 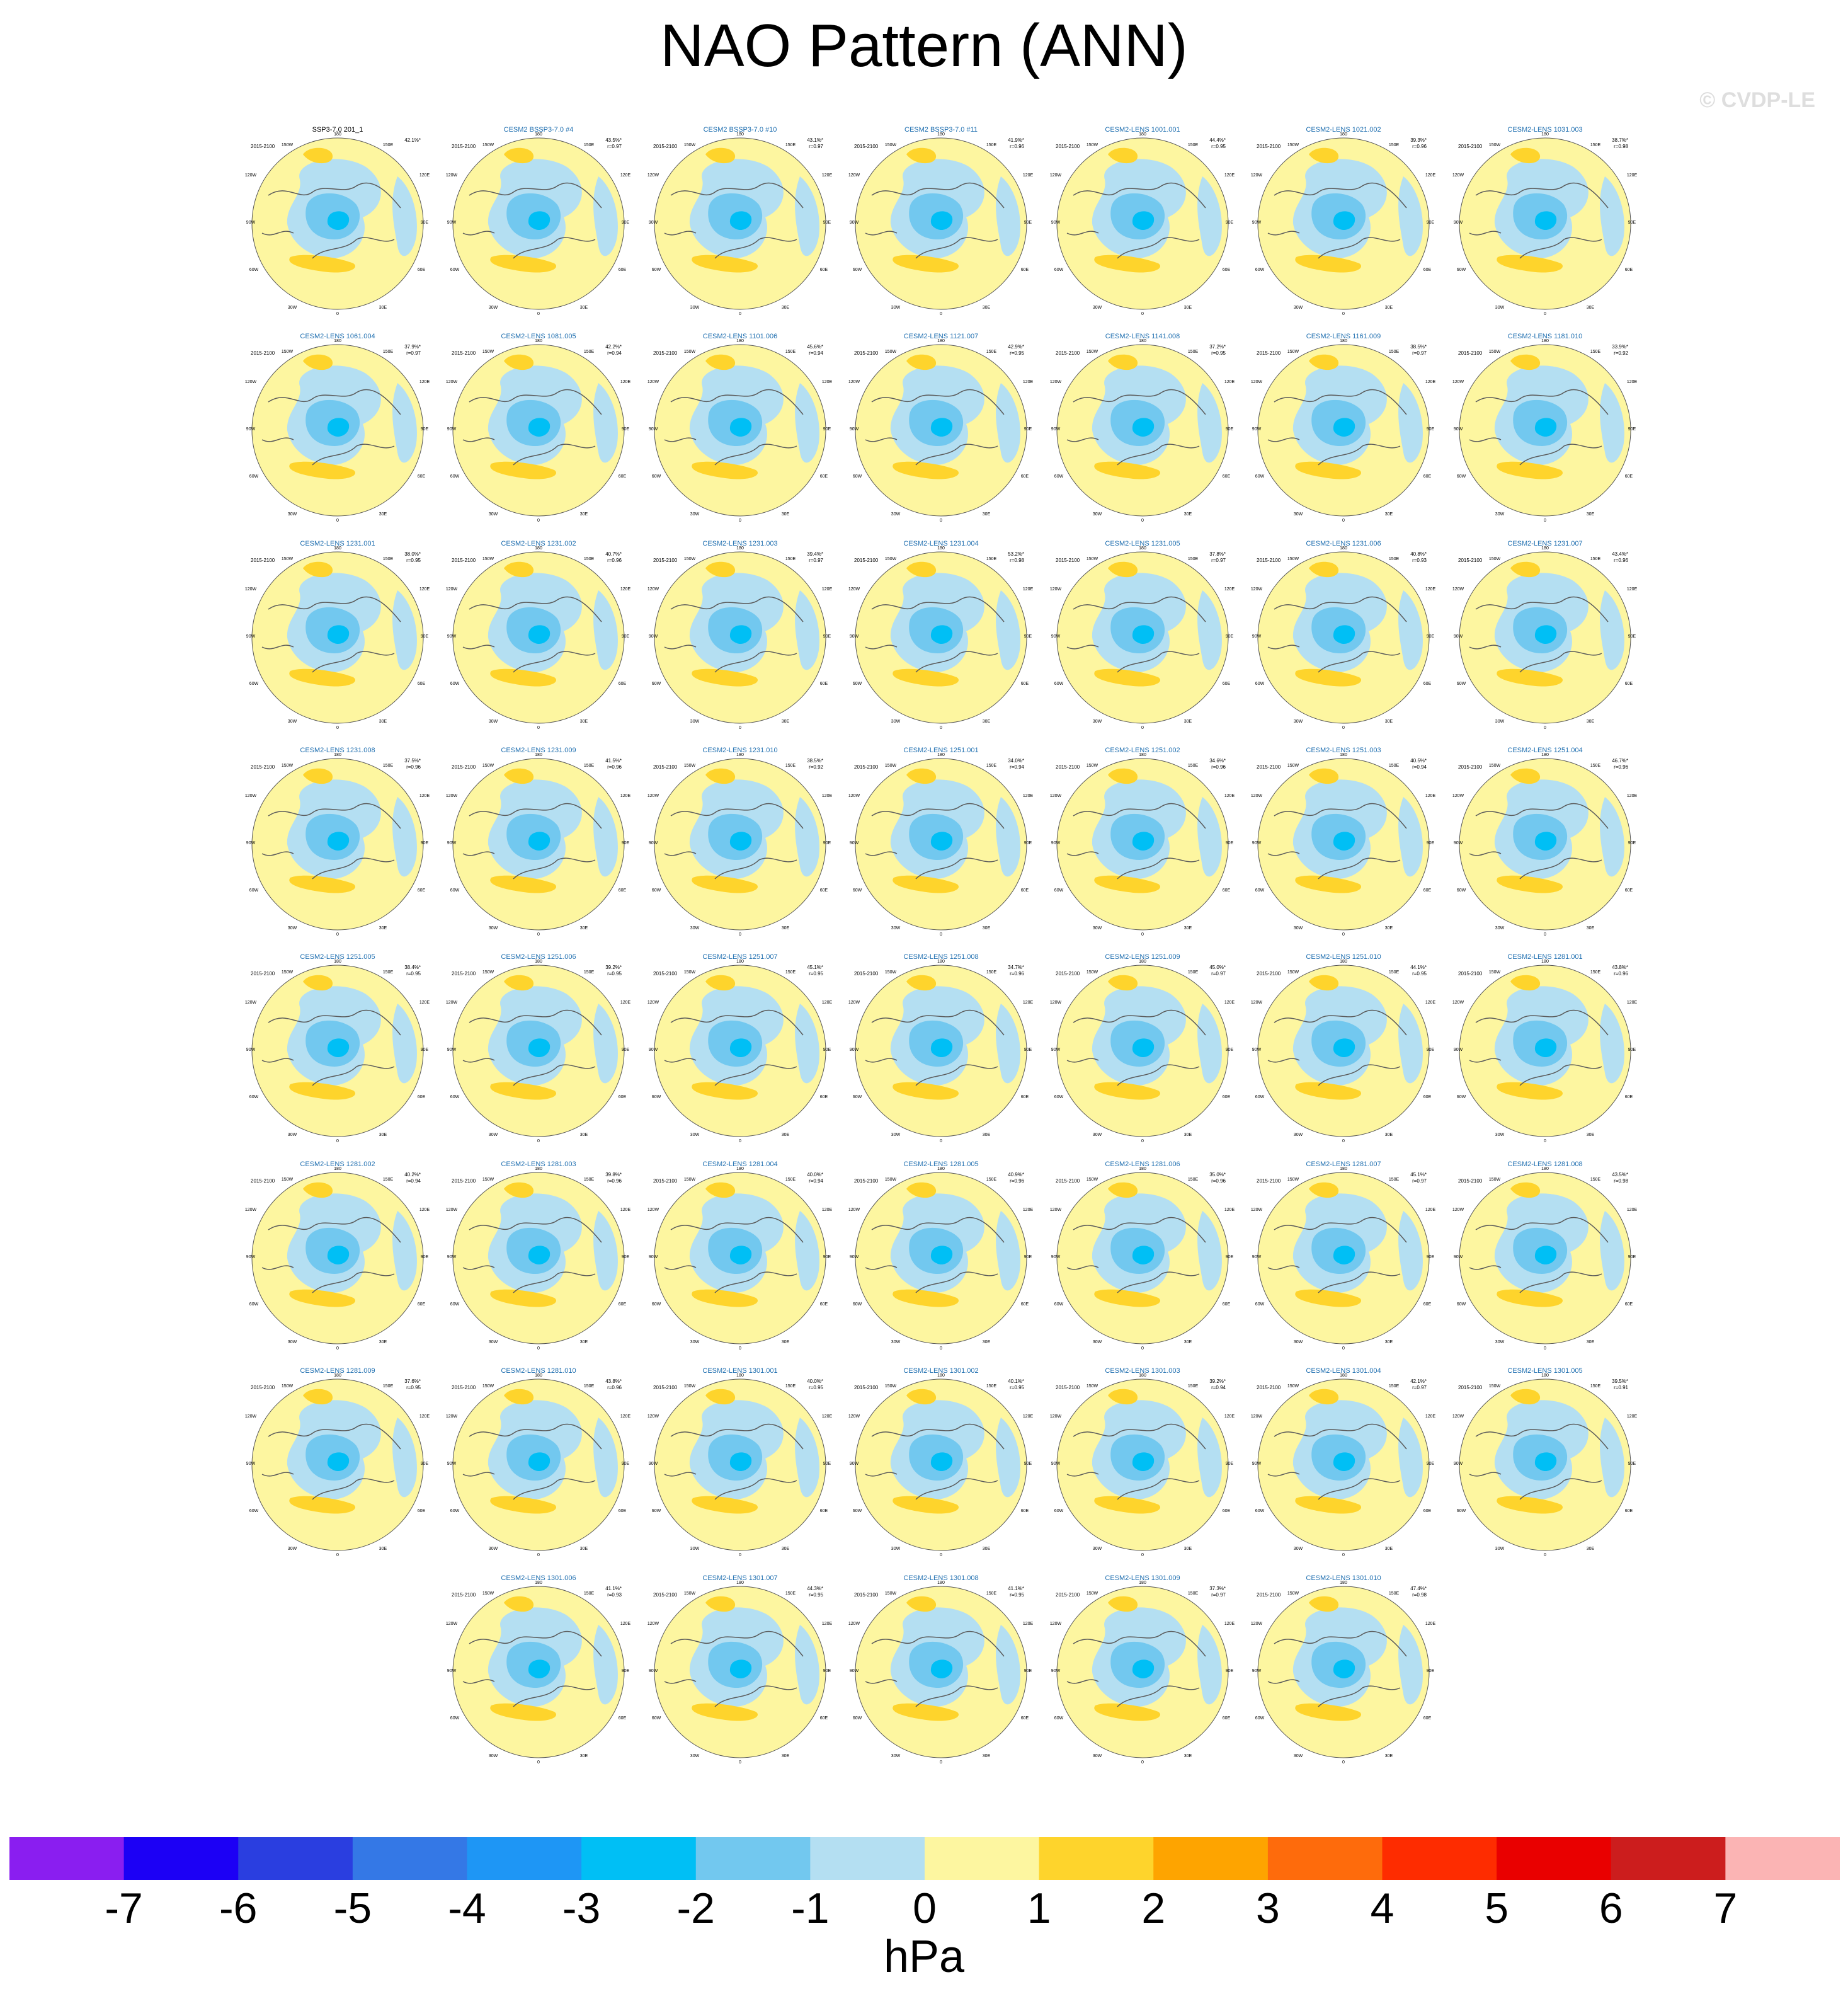 What do you see at coordinates (625, 175) in the screenshot?
I see `map-lon-label: 120E` at bounding box center [625, 175].